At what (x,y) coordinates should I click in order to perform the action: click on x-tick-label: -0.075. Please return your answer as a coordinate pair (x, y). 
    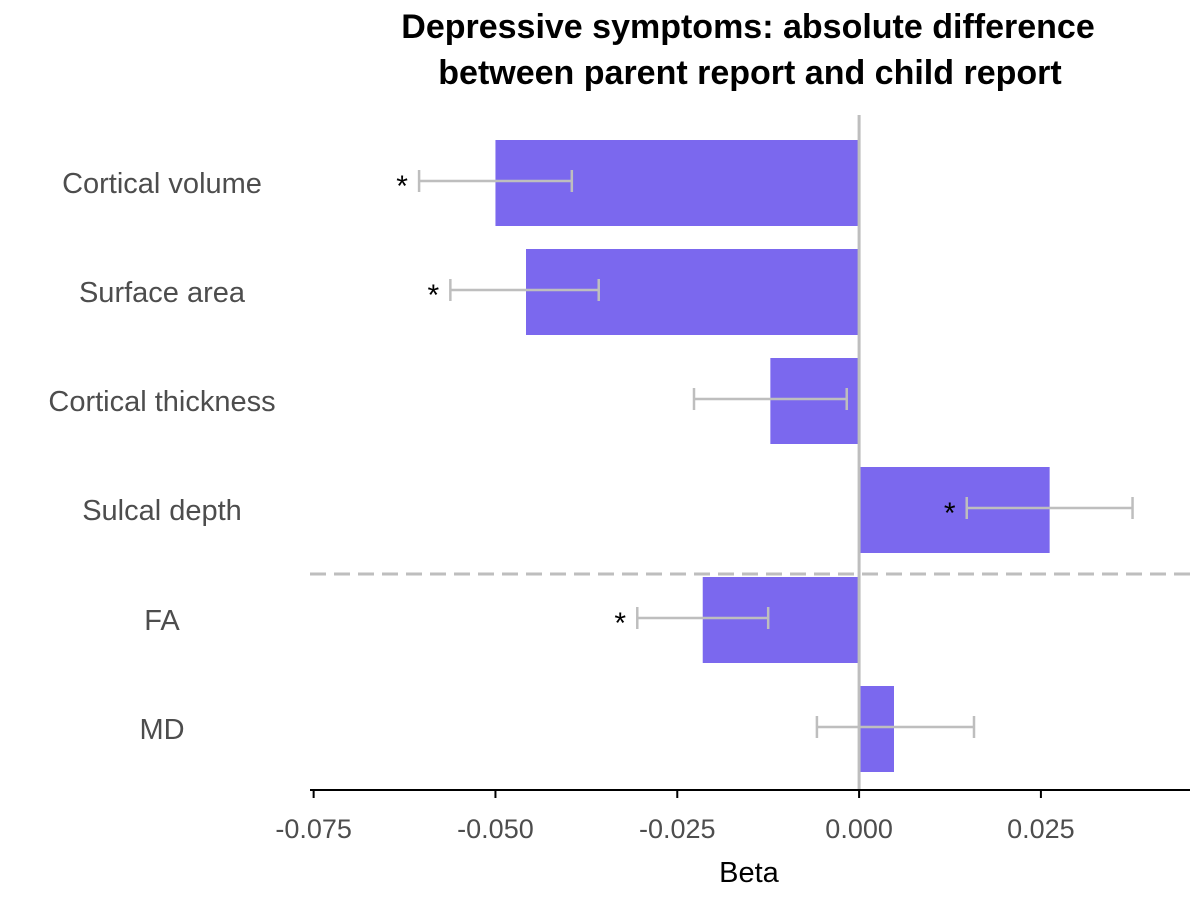
    Looking at the image, I should click on (313, 829).